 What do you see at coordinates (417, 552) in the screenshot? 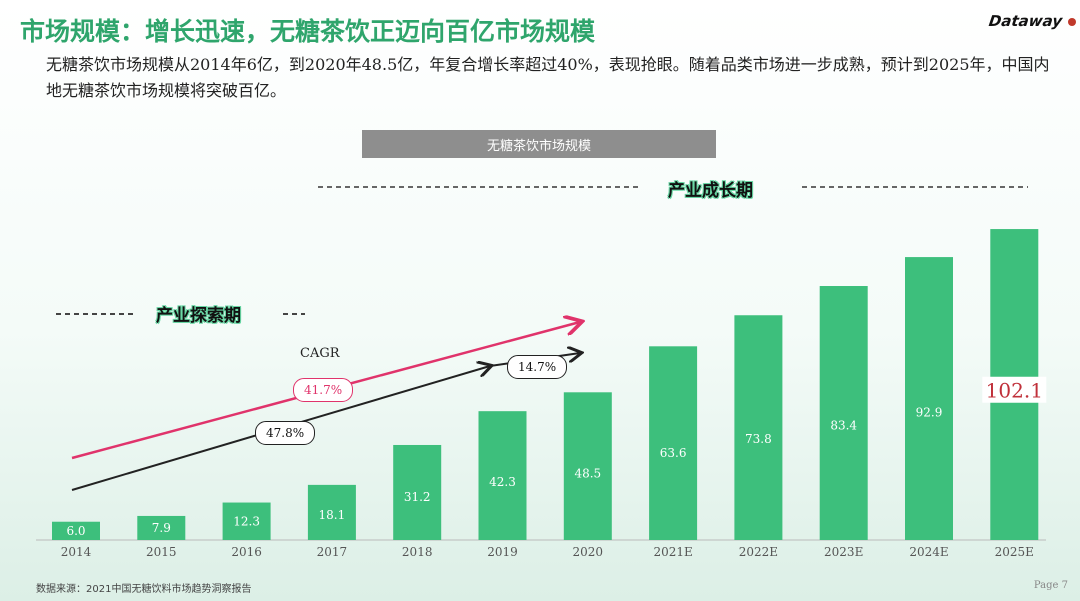
I see `x-tick-label: 2018` at bounding box center [417, 552].